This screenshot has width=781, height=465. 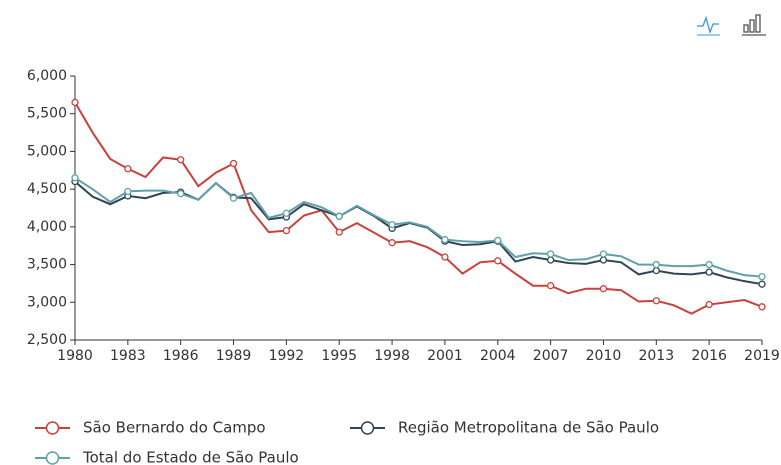 I want to click on x-tick-label: 2013, so click(x=656, y=356).